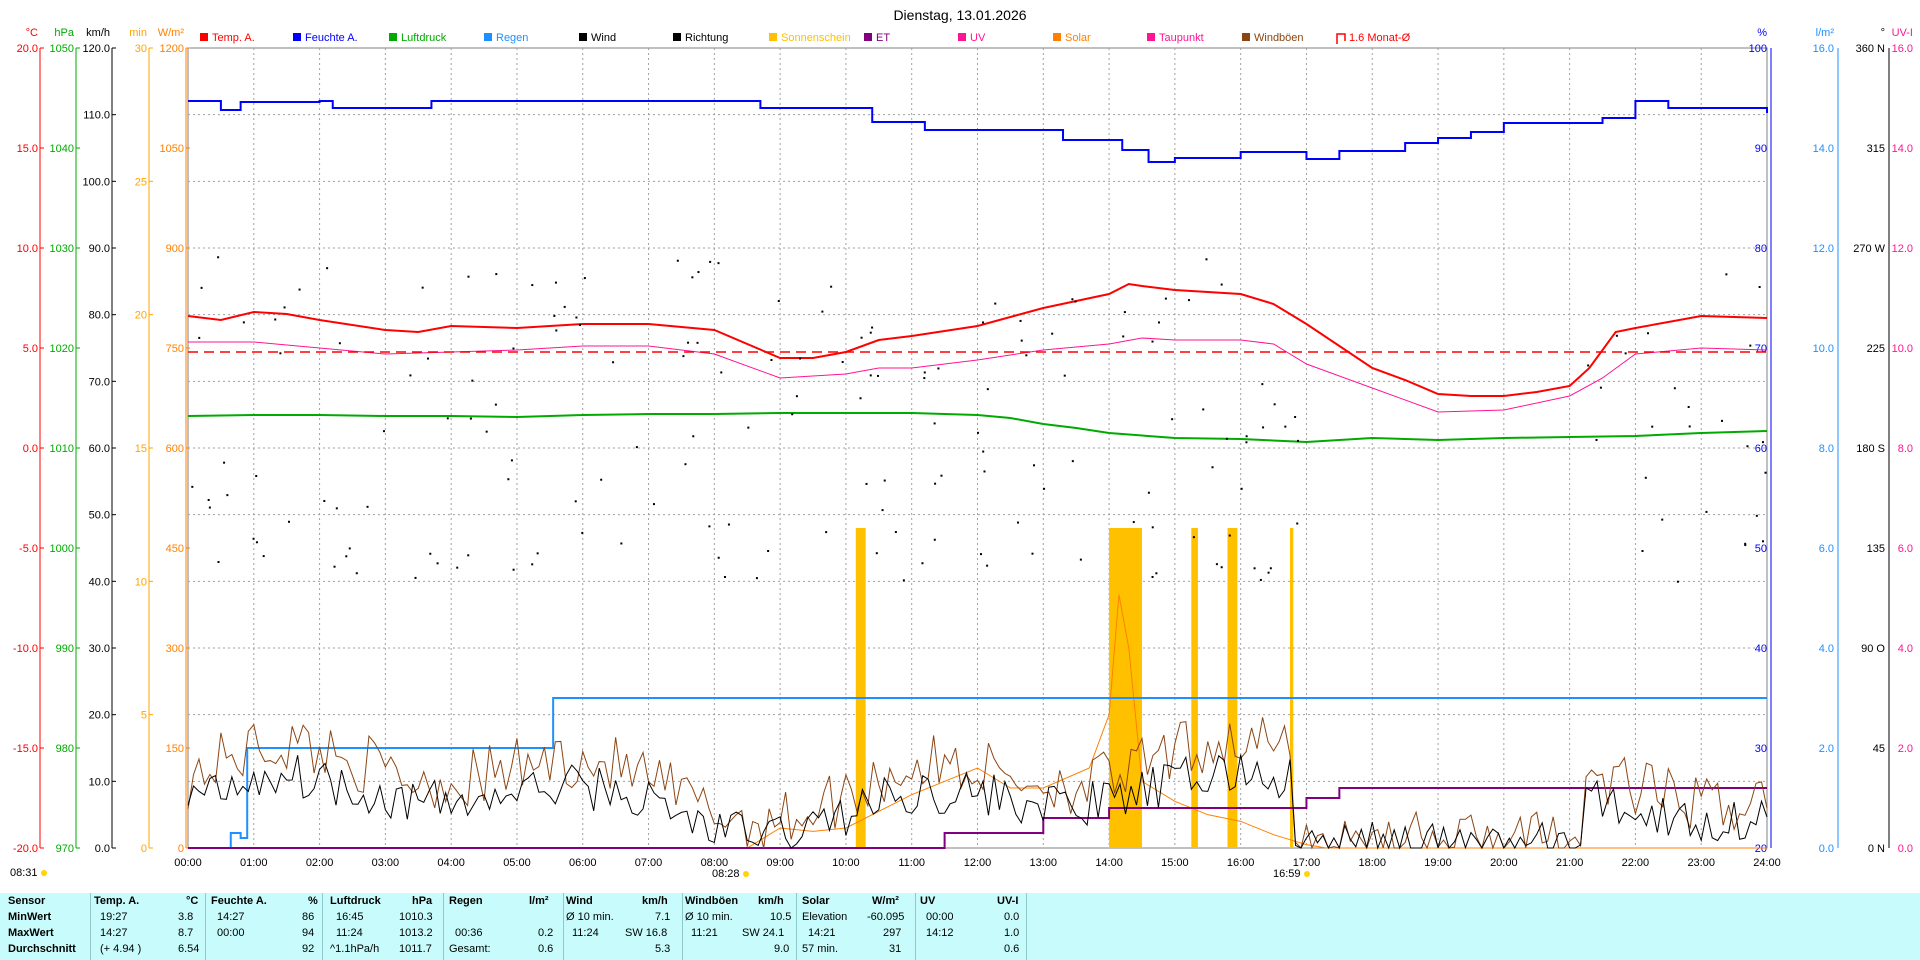 This screenshot has width=1920, height=960. I want to click on axis-tick-label-right: 90 O, so click(1873, 649).